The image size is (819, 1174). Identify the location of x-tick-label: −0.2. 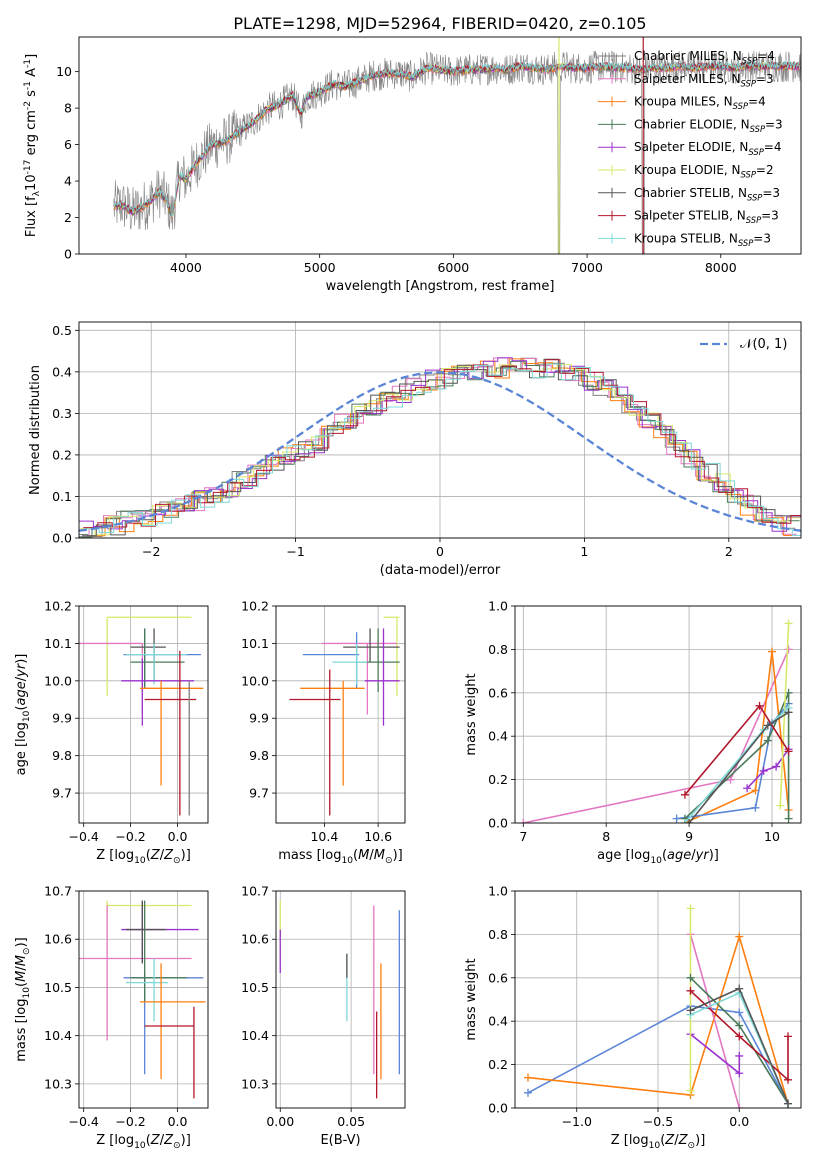
(130, 836).